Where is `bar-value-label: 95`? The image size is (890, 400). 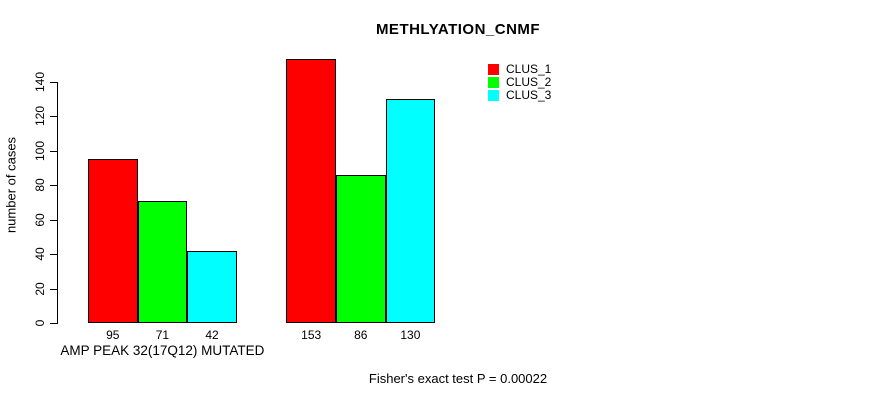 bar-value-label: 95 is located at coordinates (113, 335).